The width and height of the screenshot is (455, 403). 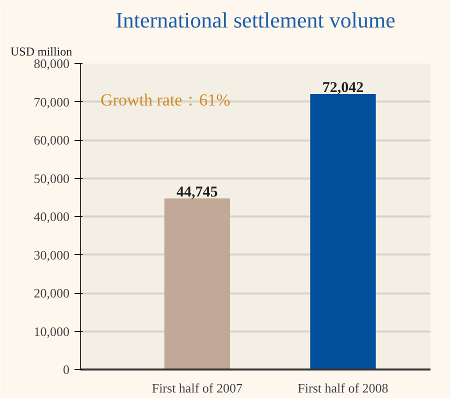 What do you see at coordinates (343, 88) in the screenshot?
I see `data-label: 72,042` at bounding box center [343, 88].